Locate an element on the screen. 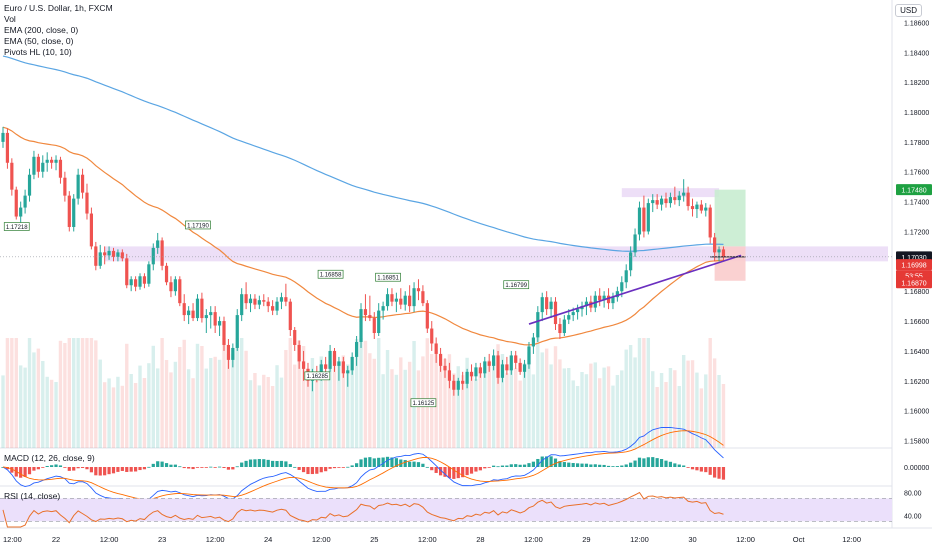  rsi-tick: 40.00 is located at coordinates (913, 517).